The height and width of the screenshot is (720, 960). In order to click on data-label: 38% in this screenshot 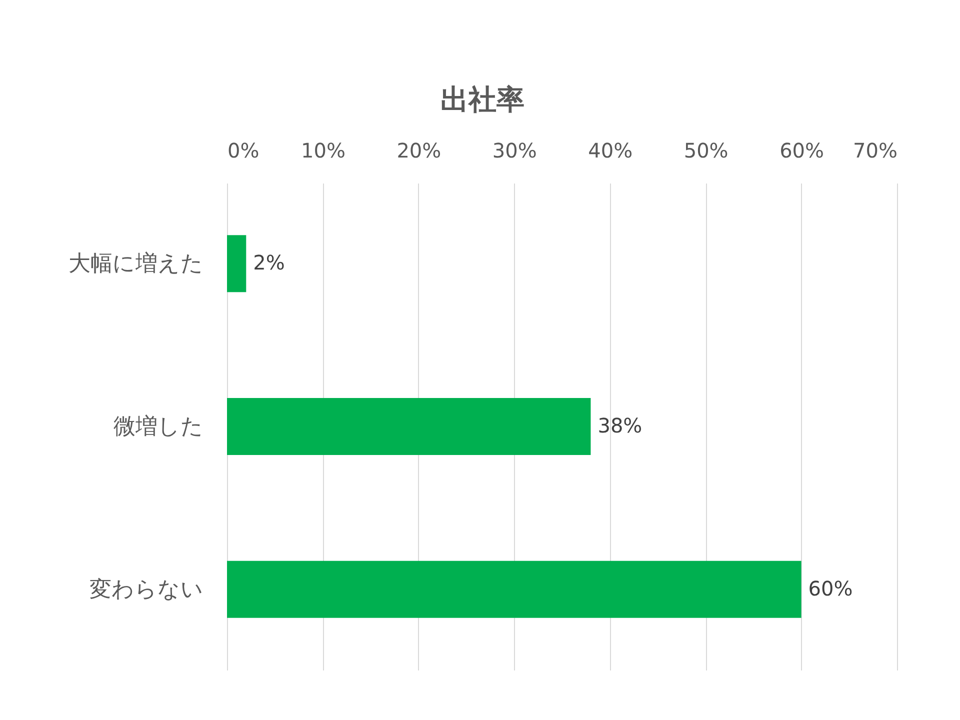, I will do `click(620, 426)`.